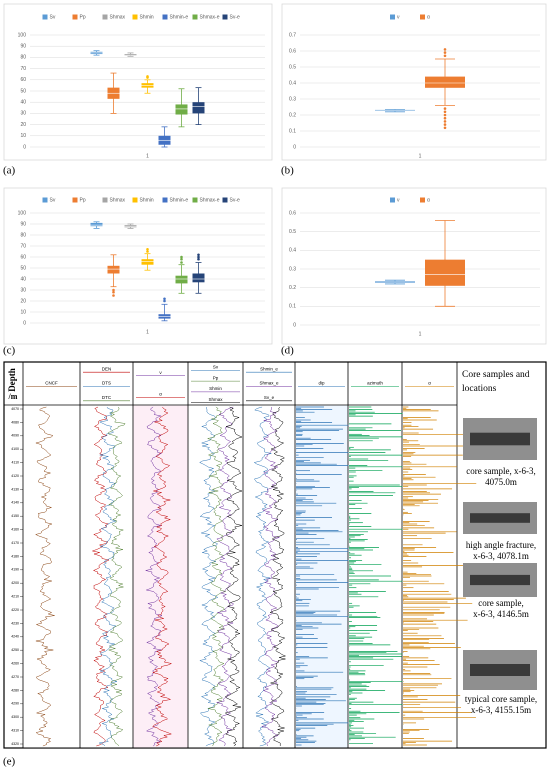 The height and width of the screenshot is (779, 550). Describe the element at coordinates (500, 603) in the screenshot. I see `core-caption: core sample,` at that location.